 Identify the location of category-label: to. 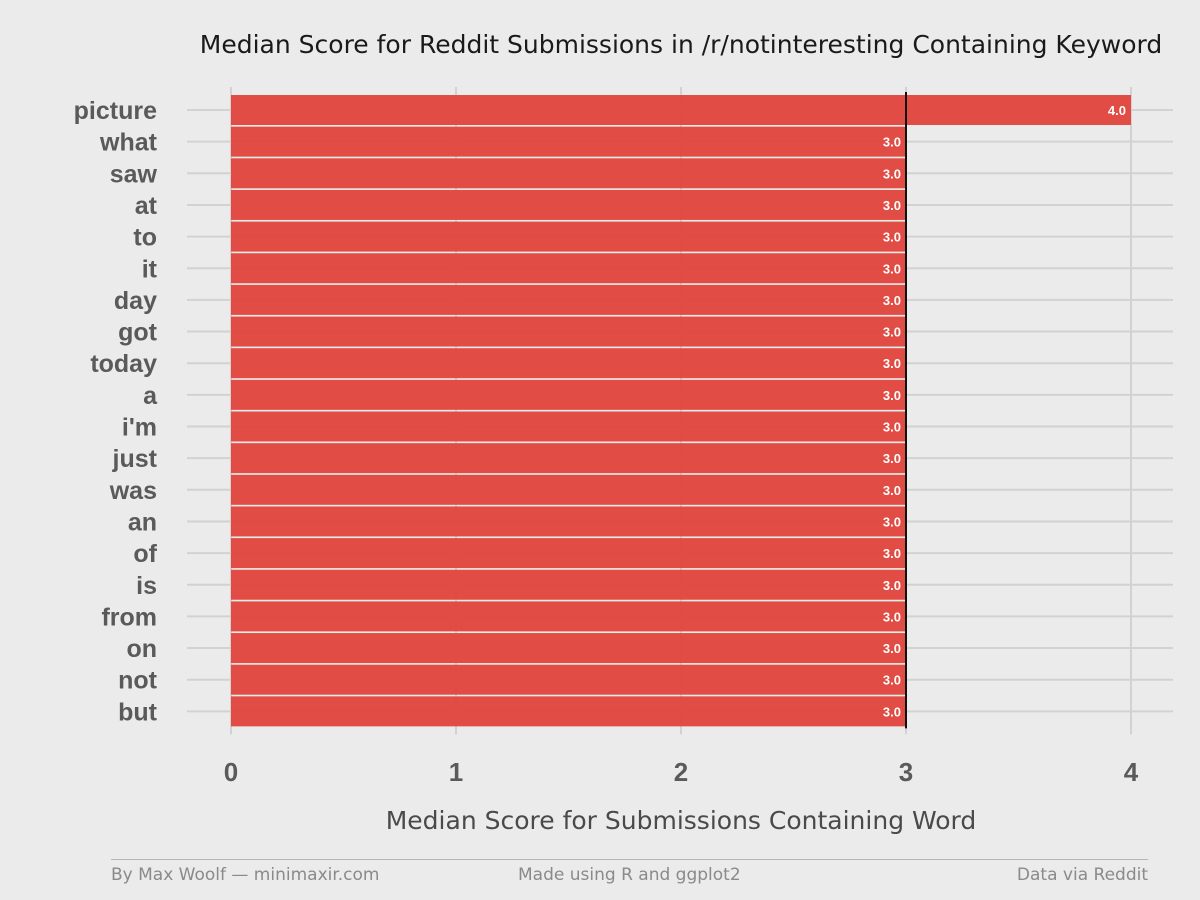
(145, 238).